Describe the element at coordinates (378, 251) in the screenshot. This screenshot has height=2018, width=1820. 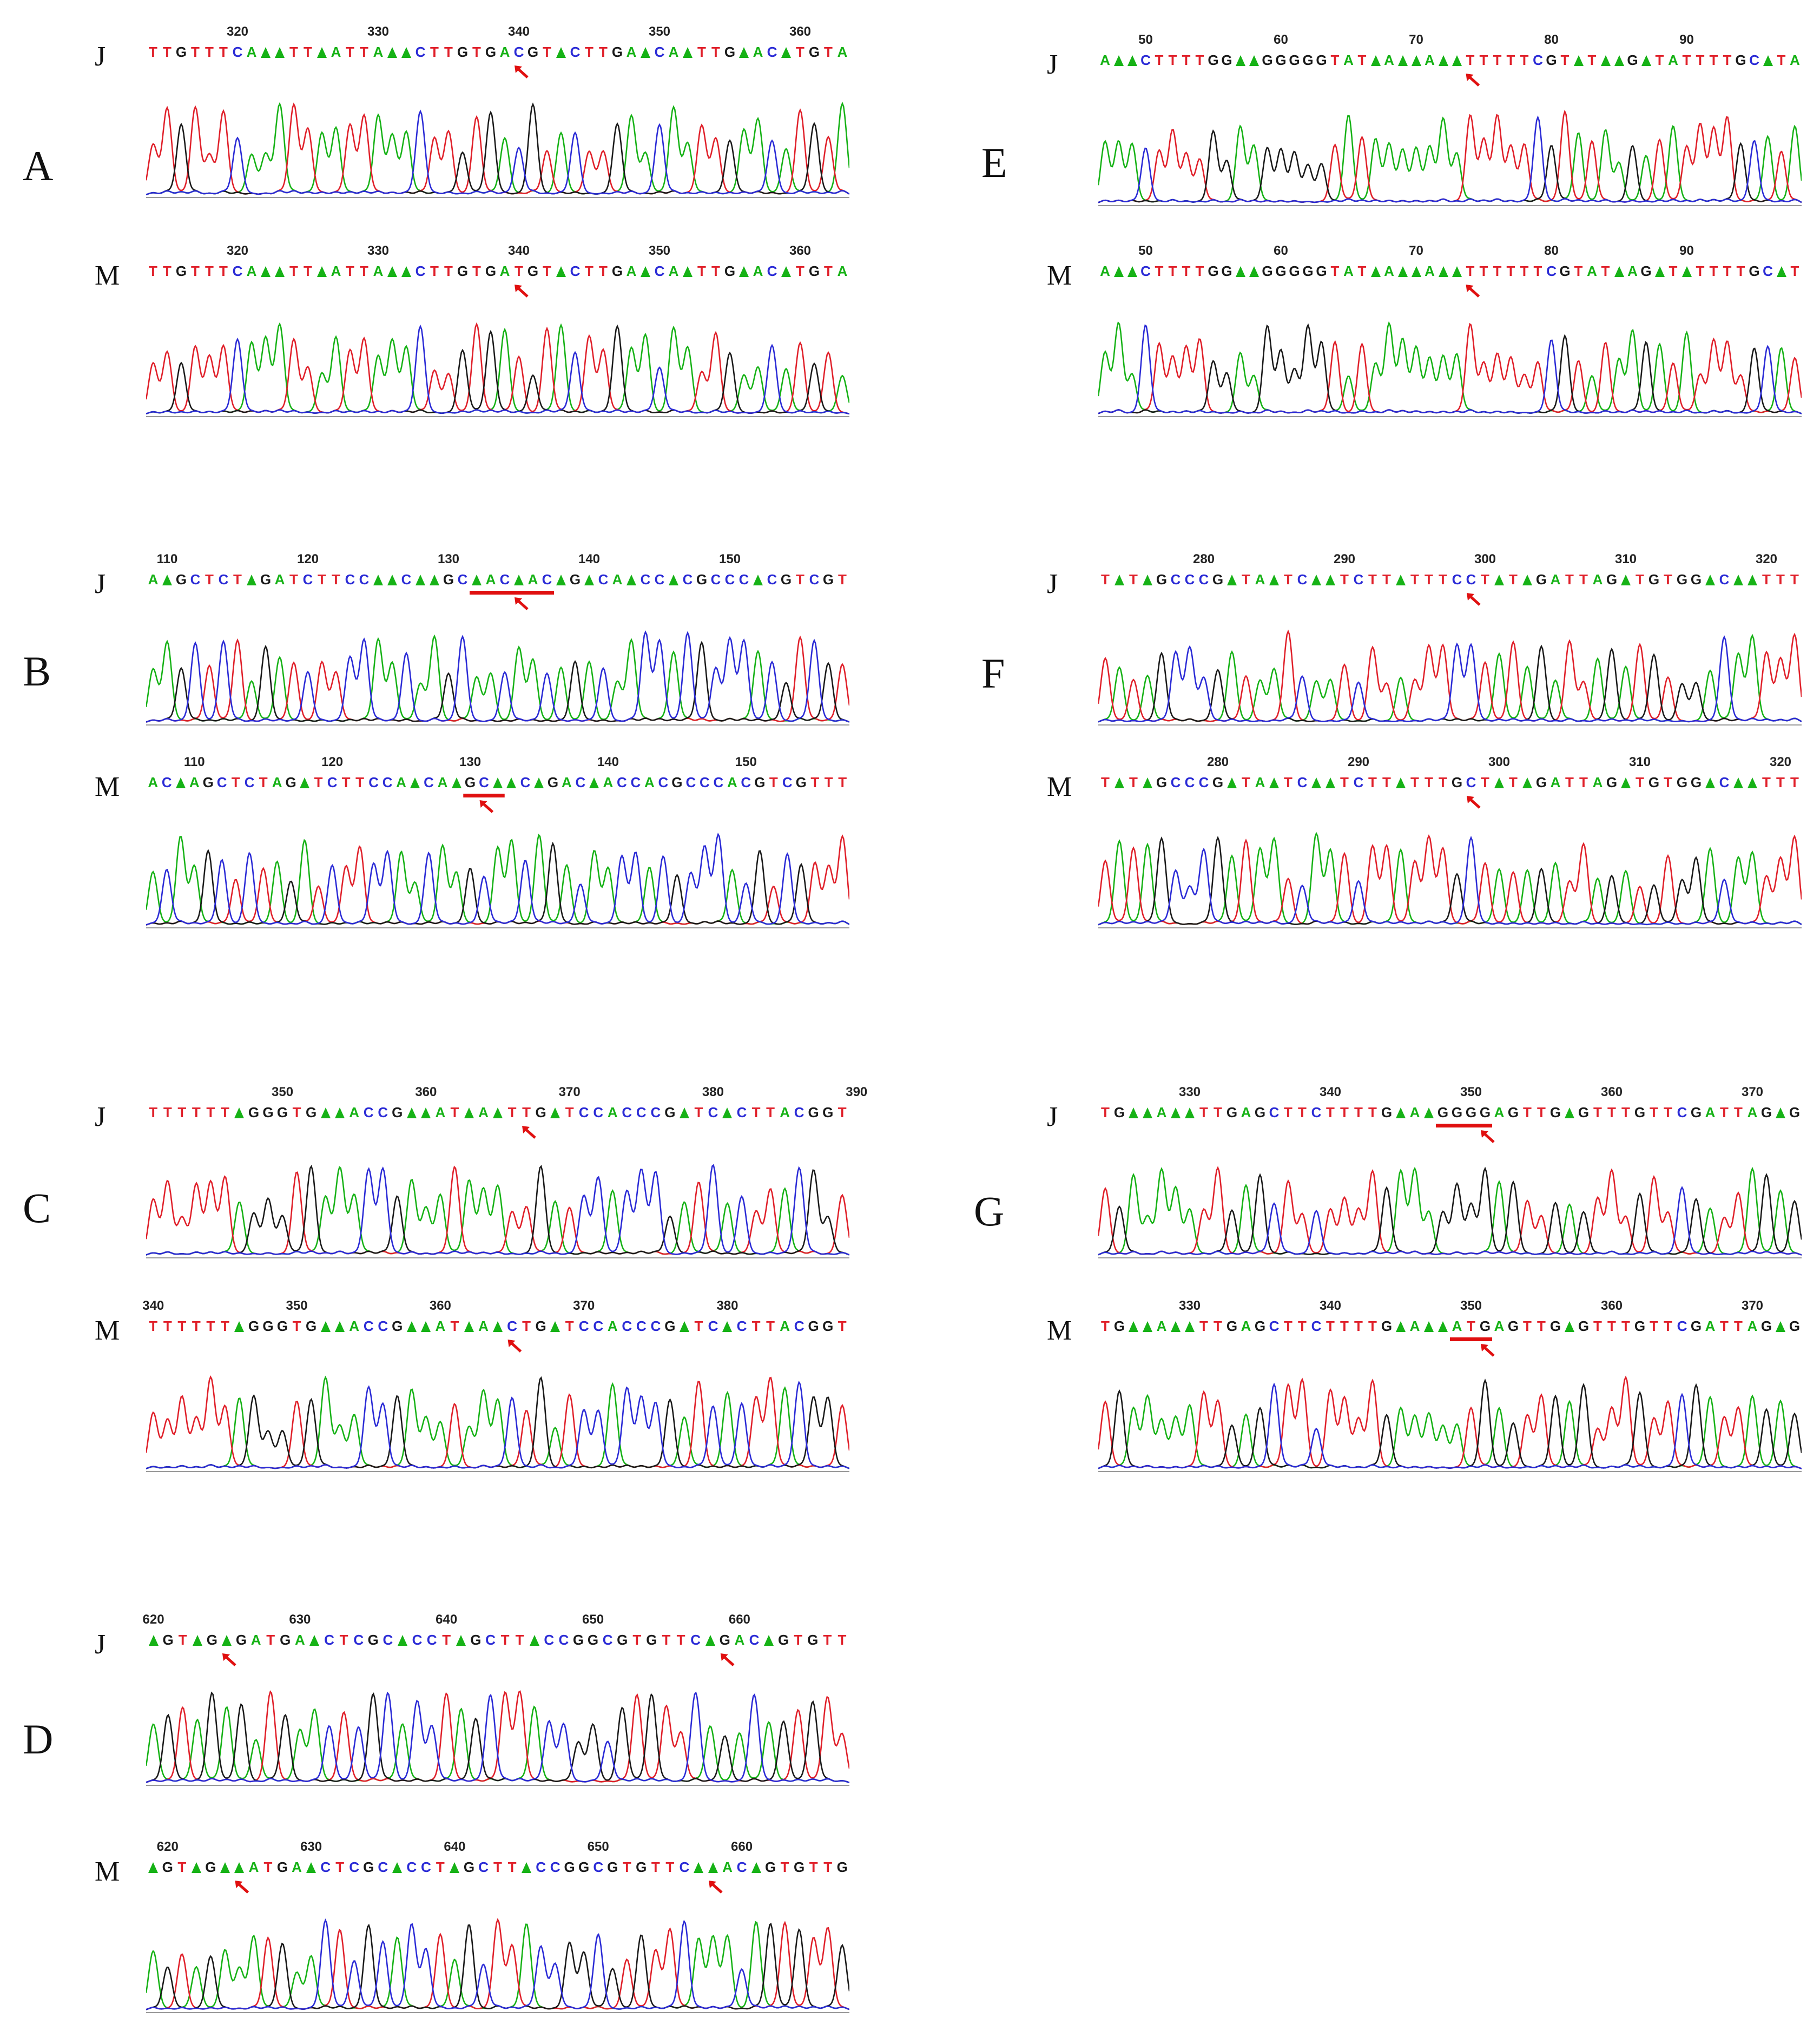
I see `position-tick: 330` at that location.